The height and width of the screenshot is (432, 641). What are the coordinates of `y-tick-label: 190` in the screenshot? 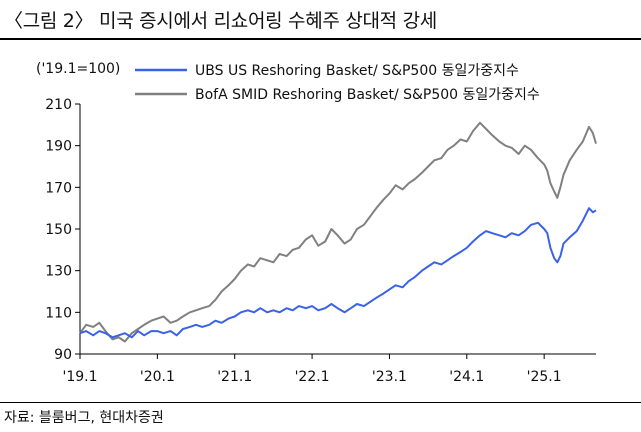 It's located at (58, 147).